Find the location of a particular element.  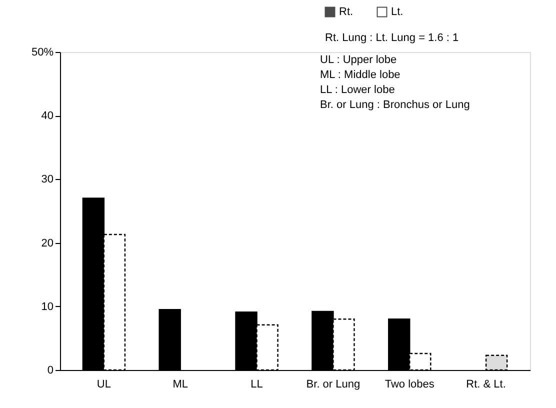

annotation: ML : Middle lobe is located at coordinates (360, 75).